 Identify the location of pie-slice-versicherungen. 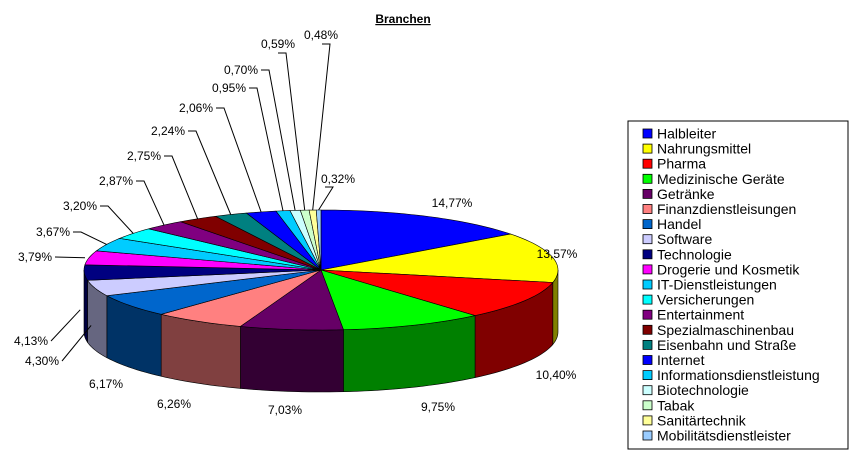
(220, 249).